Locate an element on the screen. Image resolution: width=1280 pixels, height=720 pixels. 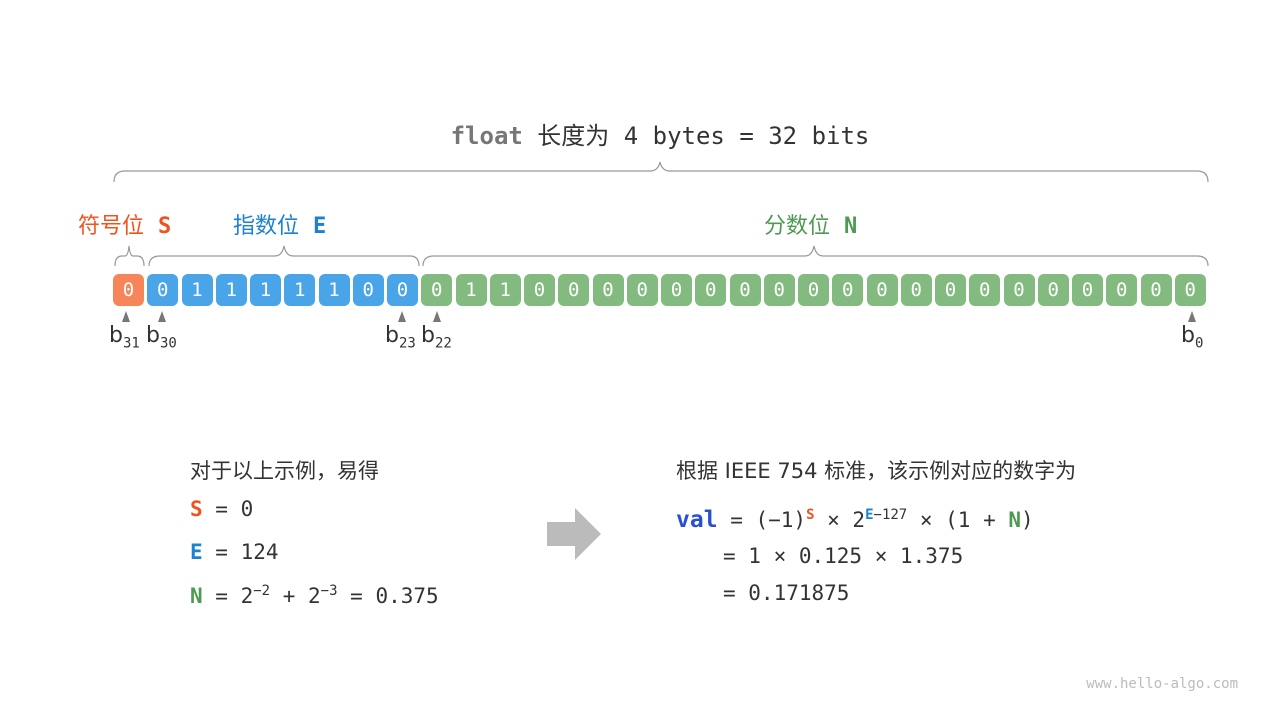
bit-cell-sign: 0 is located at coordinates (128, 290).